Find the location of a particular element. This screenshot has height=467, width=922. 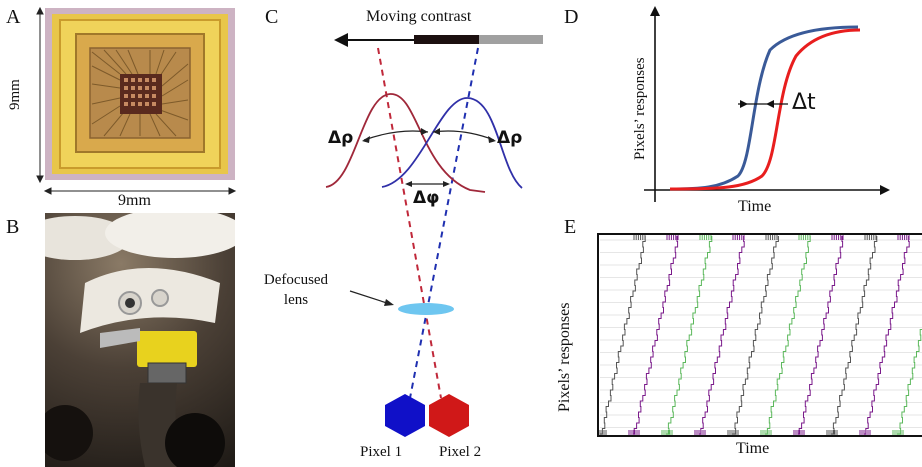

contrast-bar-grey is located at coordinates (511, 39).